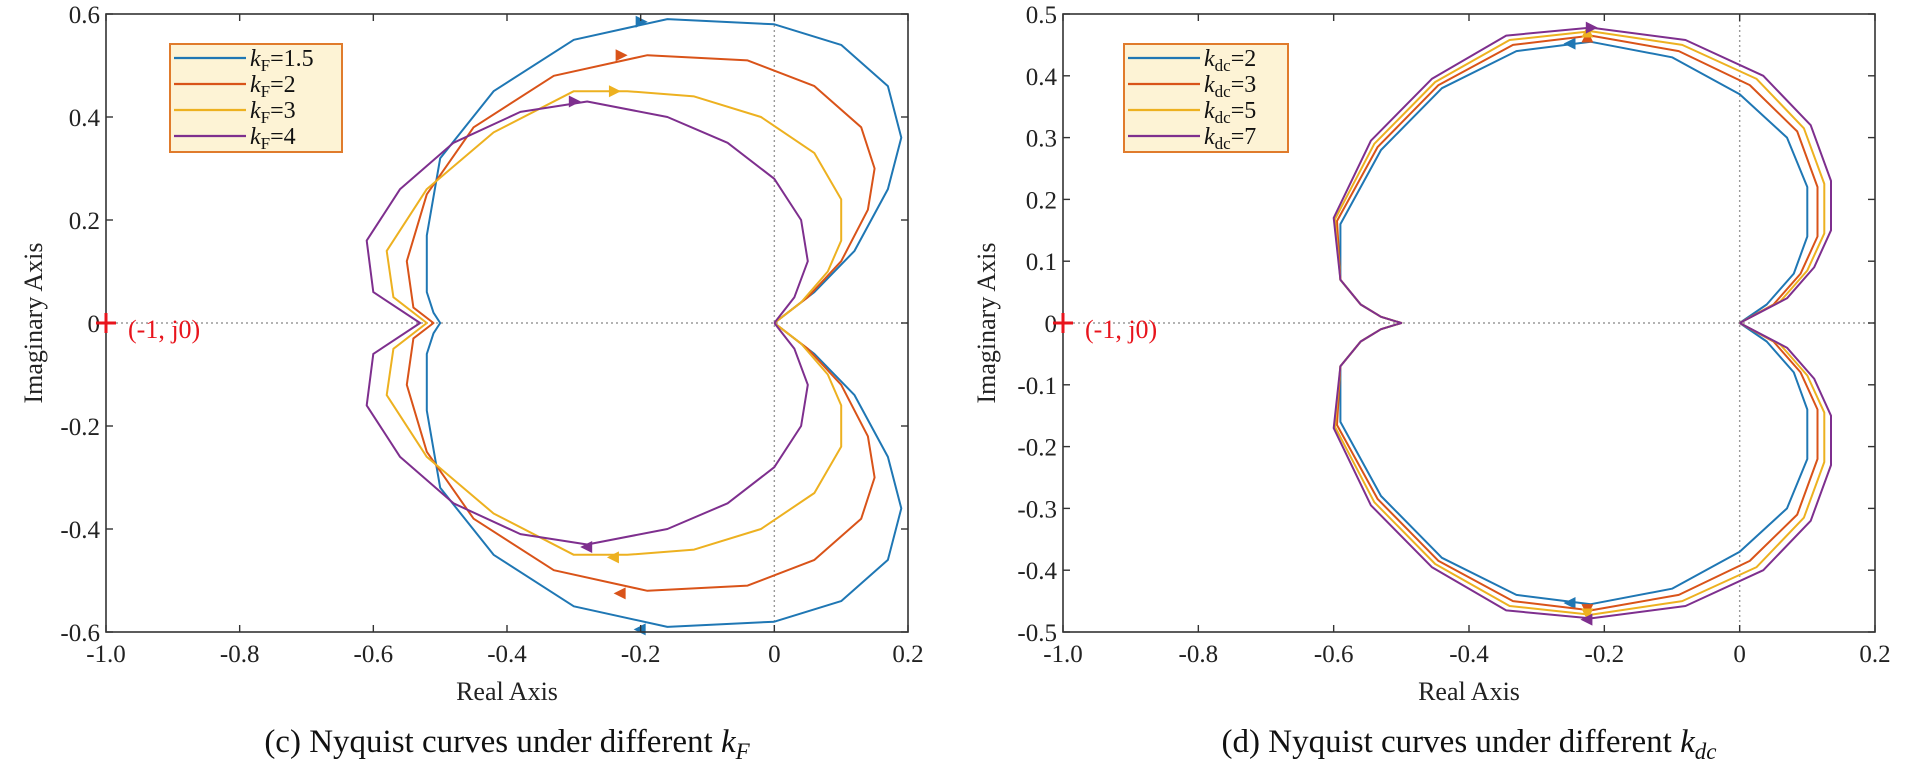 This screenshot has width=1906, height=764. What do you see at coordinates (1469, 744) in the screenshot?
I see `figure-caption: (d) Nyquist curves under different kdc` at bounding box center [1469, 744].